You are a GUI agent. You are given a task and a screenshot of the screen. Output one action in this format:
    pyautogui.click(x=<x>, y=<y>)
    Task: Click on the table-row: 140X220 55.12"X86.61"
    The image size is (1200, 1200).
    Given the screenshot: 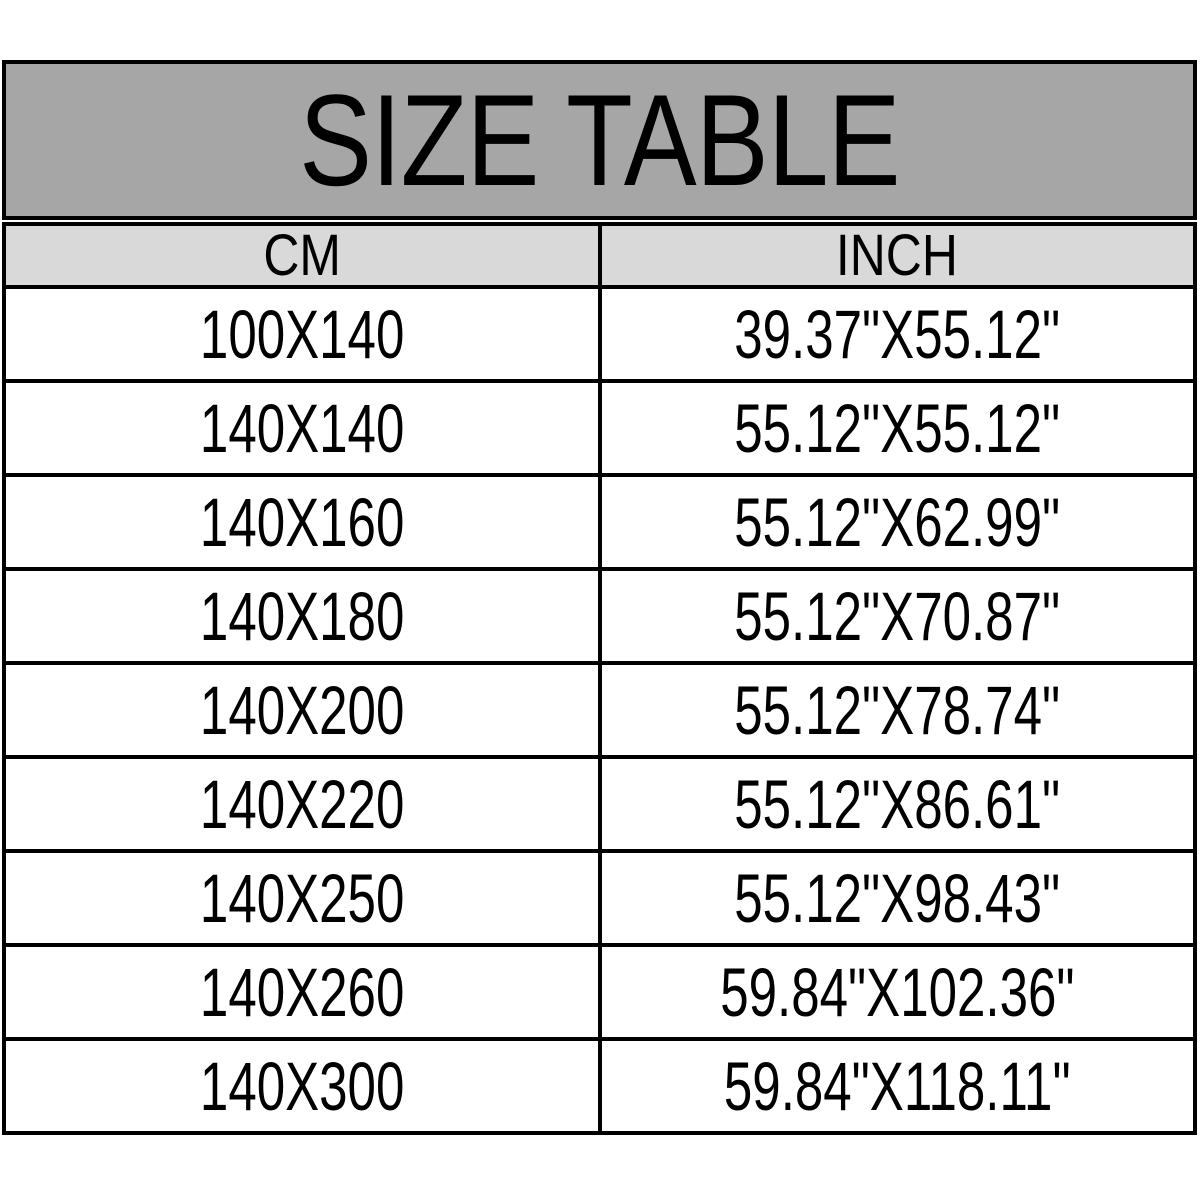 What is the action you would take?
    pyautogui.click(x=599, y=804)
    